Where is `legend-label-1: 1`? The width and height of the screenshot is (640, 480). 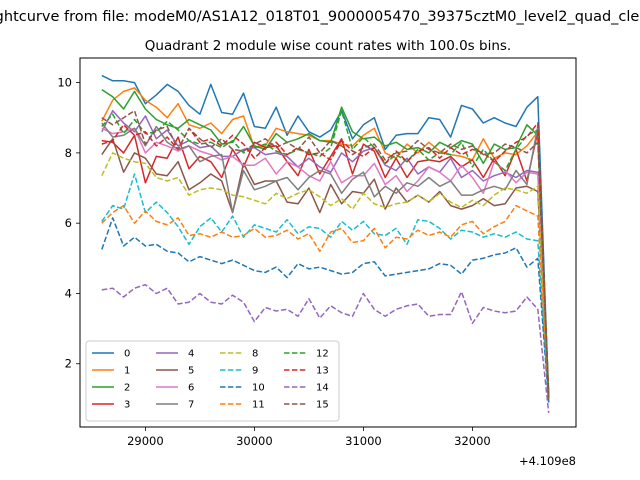
legend-label-1: 1 is located at coordinates (127, 371).